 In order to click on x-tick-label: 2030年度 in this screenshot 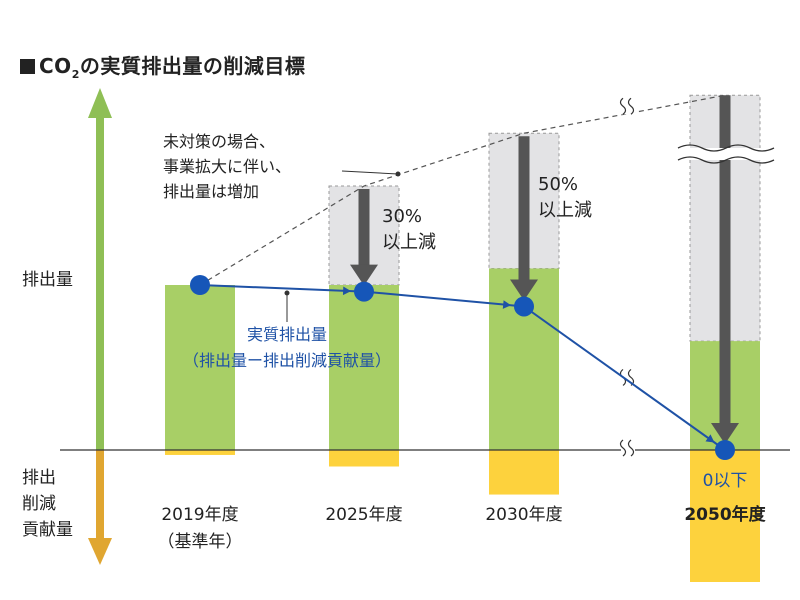, I will do `click(523, 515)`.